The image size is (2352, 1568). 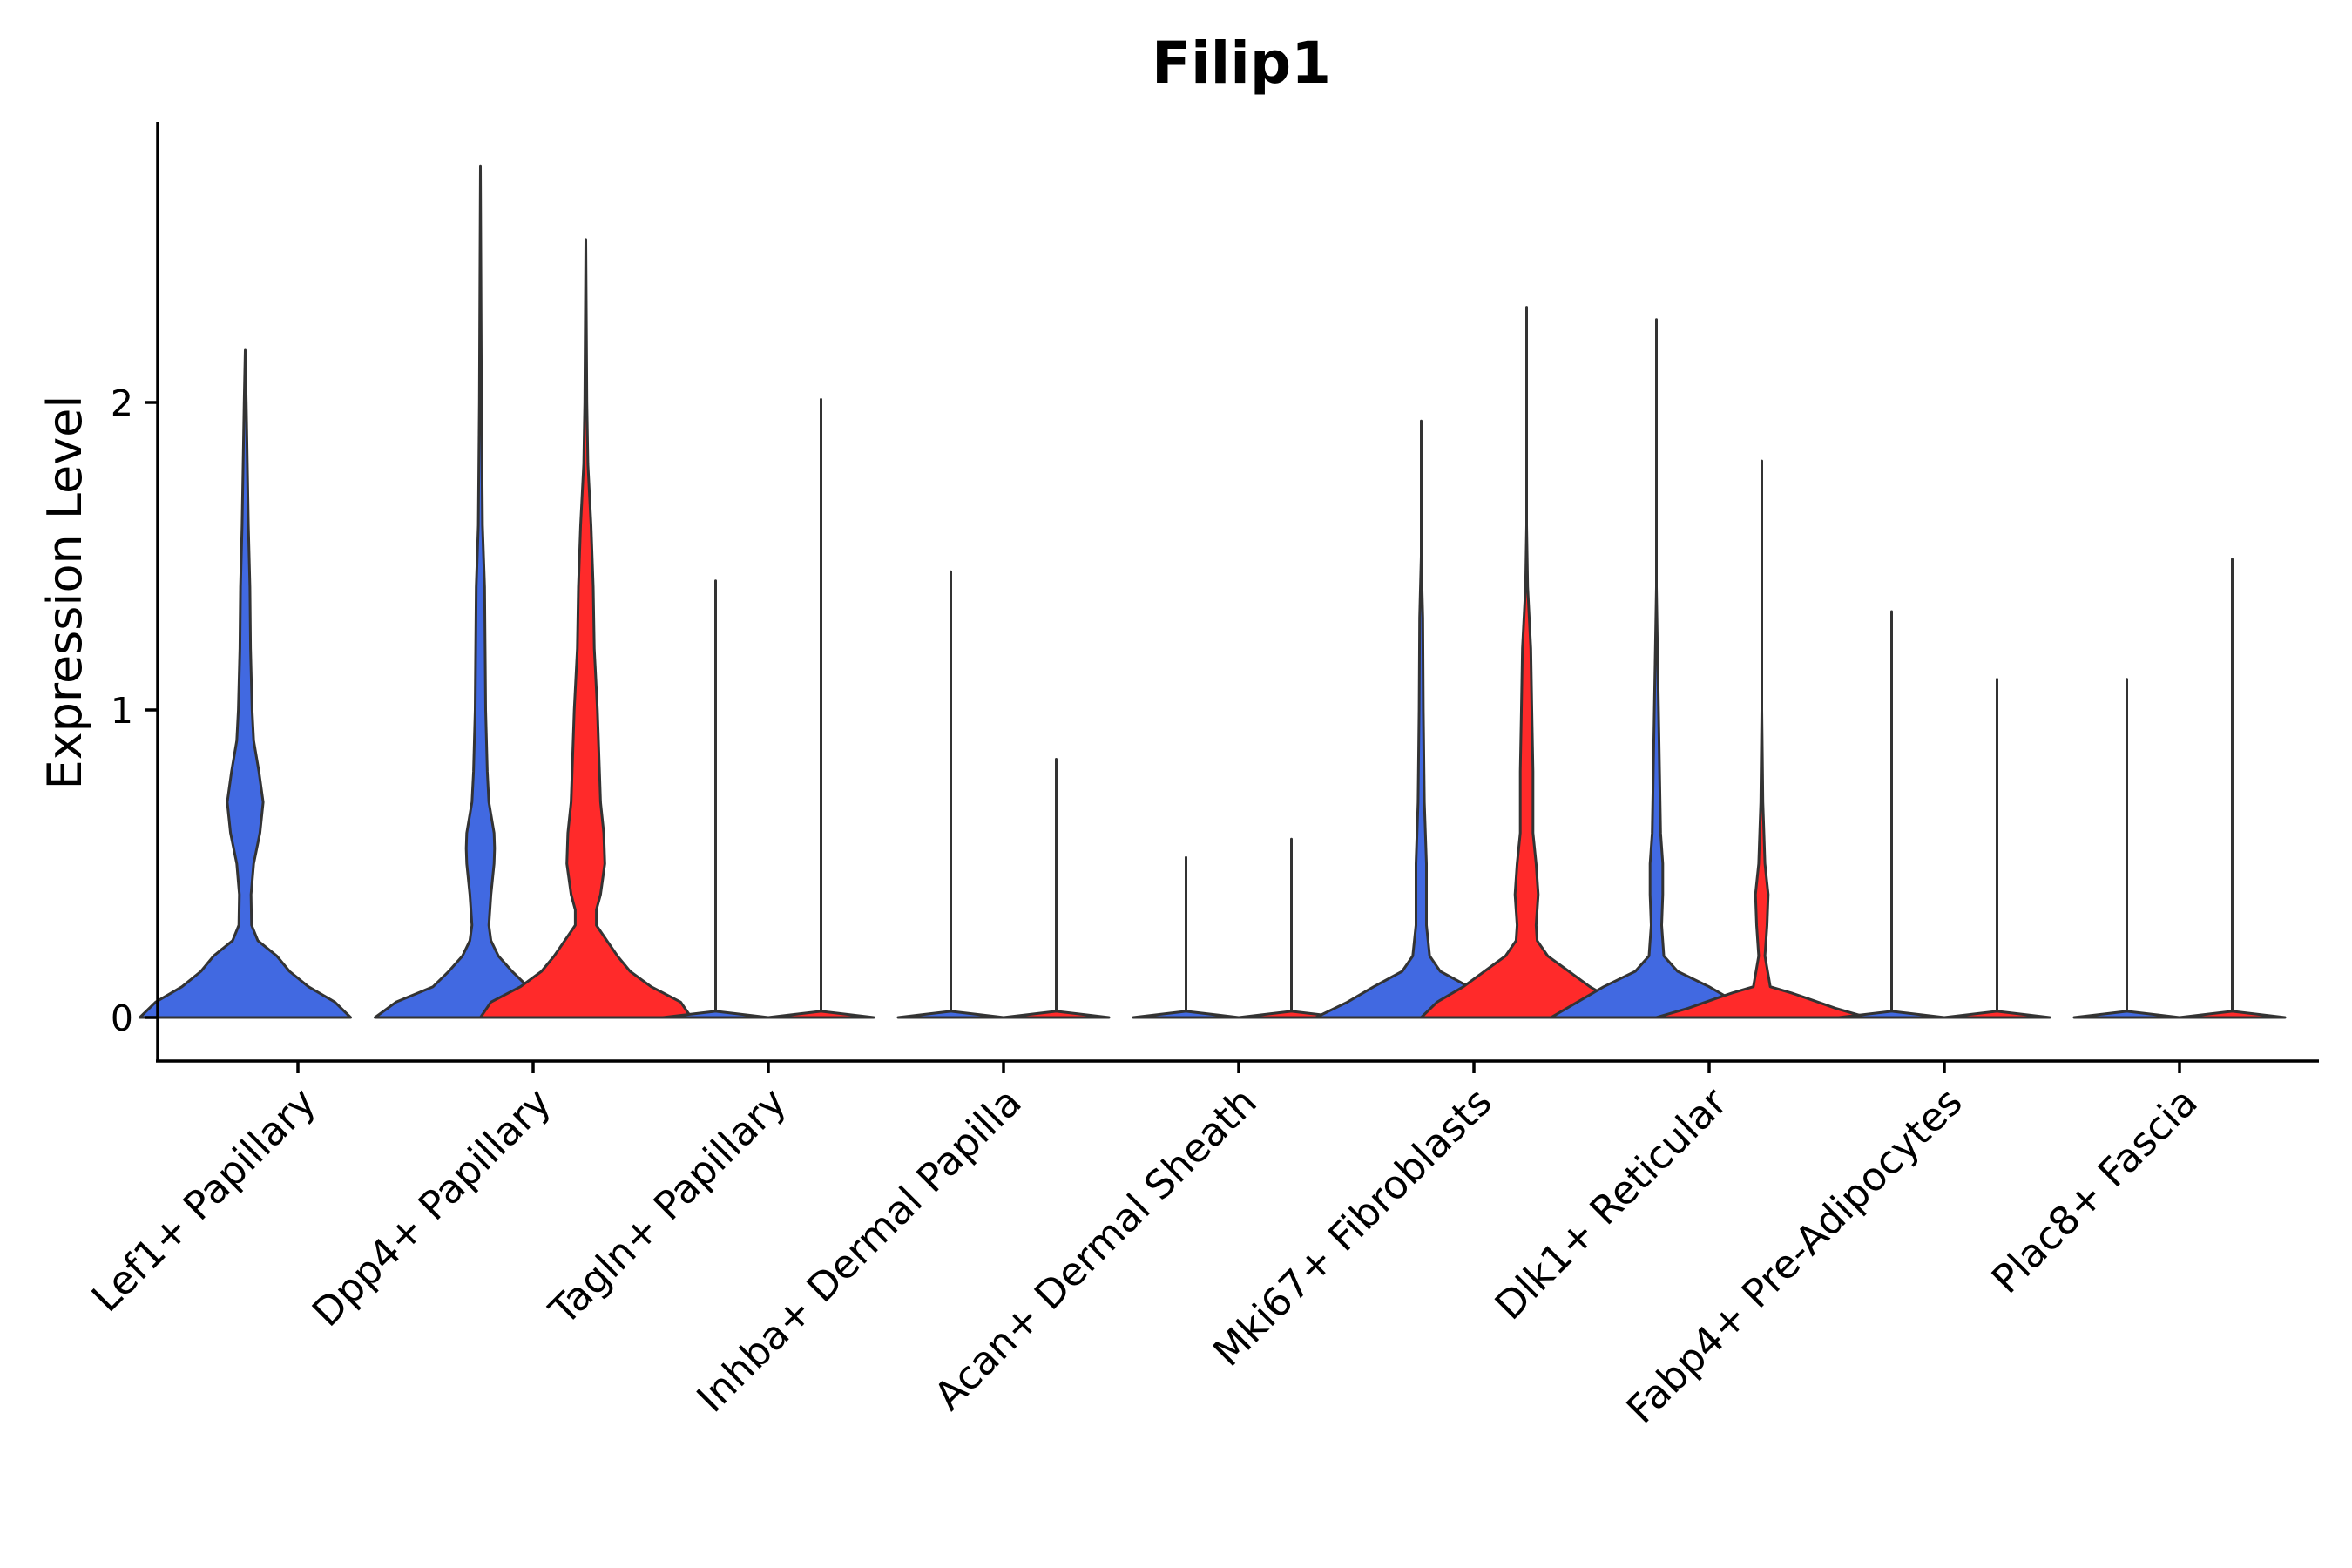 I want to click on y-ticks: 0 1 2, so click(x=134, y=710).